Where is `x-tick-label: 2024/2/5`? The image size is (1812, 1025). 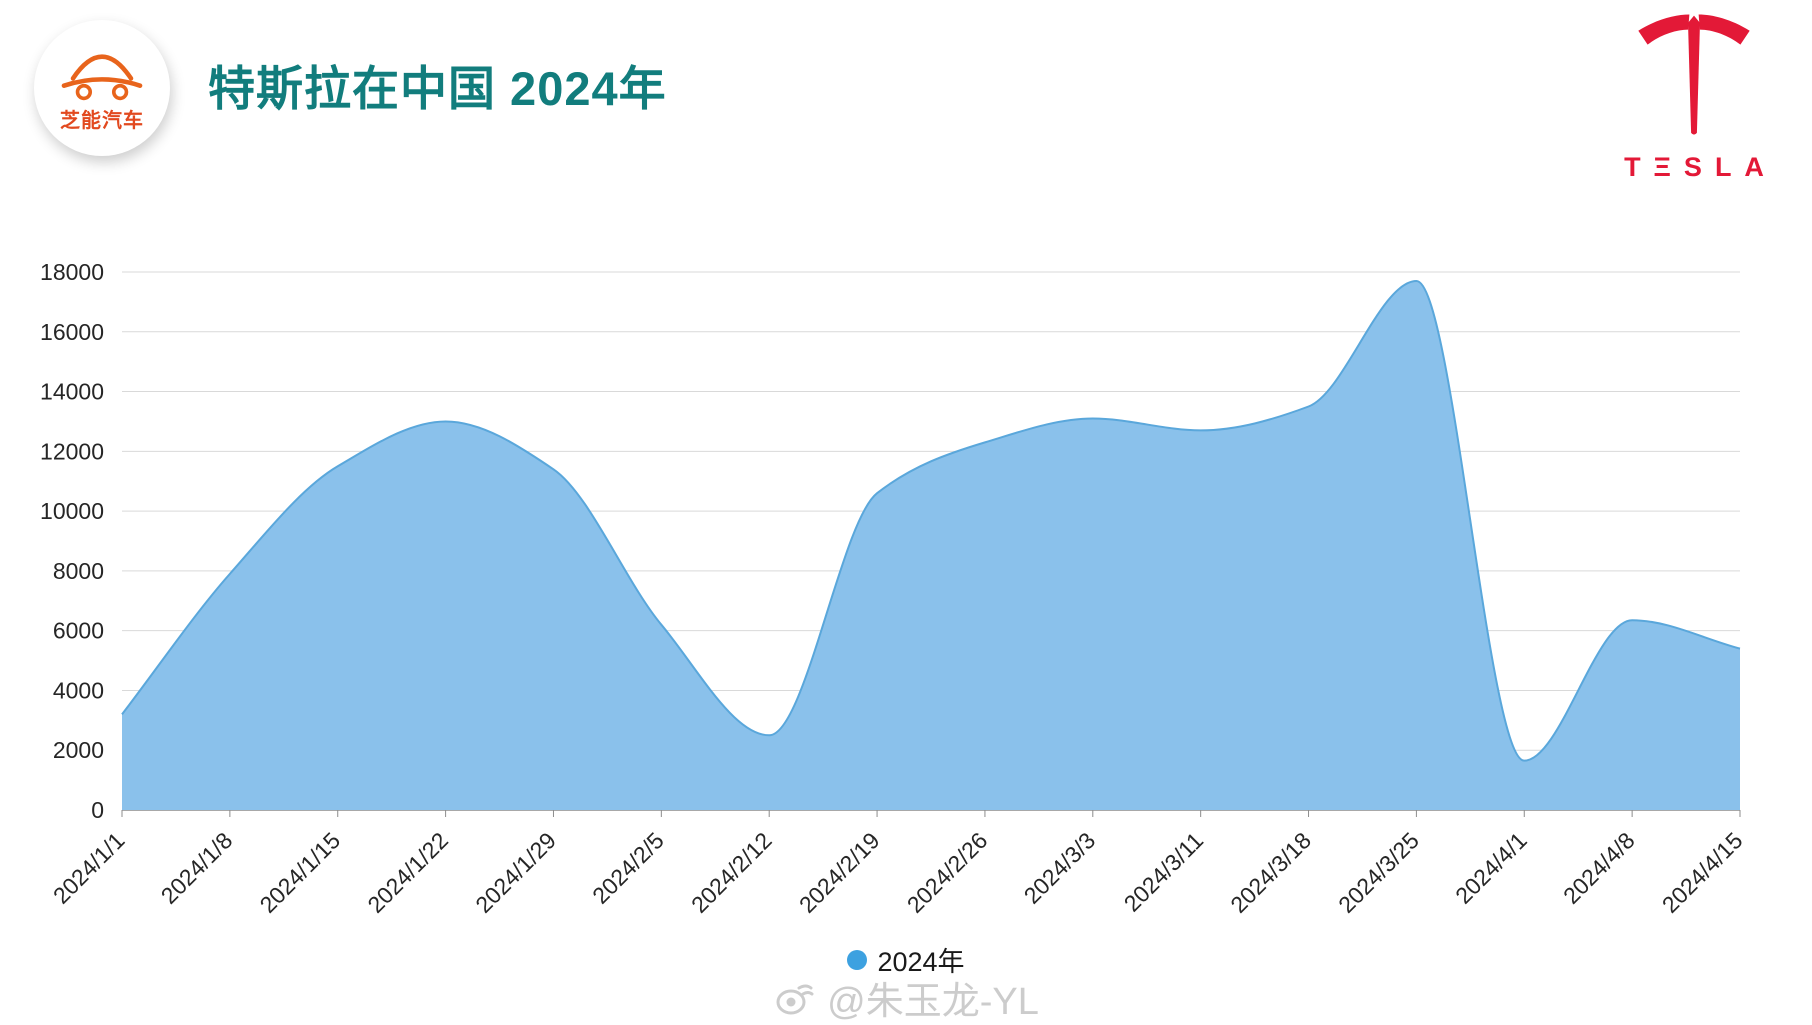 x-tick-label: 2024/2/5 is located at coordinates (628, 868).